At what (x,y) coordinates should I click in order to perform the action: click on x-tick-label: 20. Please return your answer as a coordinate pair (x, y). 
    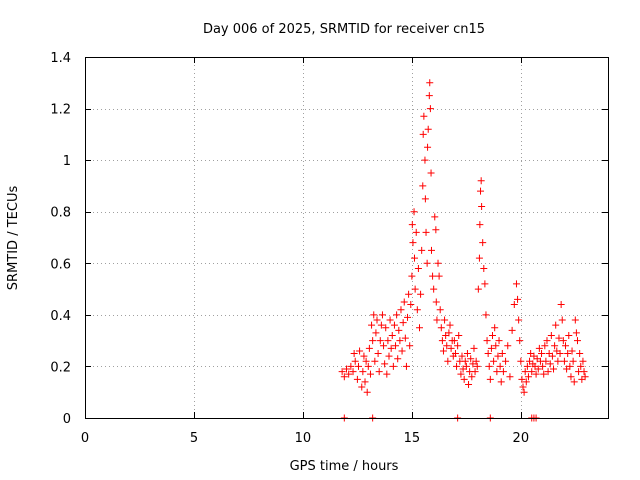
    Looking at the image, I should click on (521, 438).